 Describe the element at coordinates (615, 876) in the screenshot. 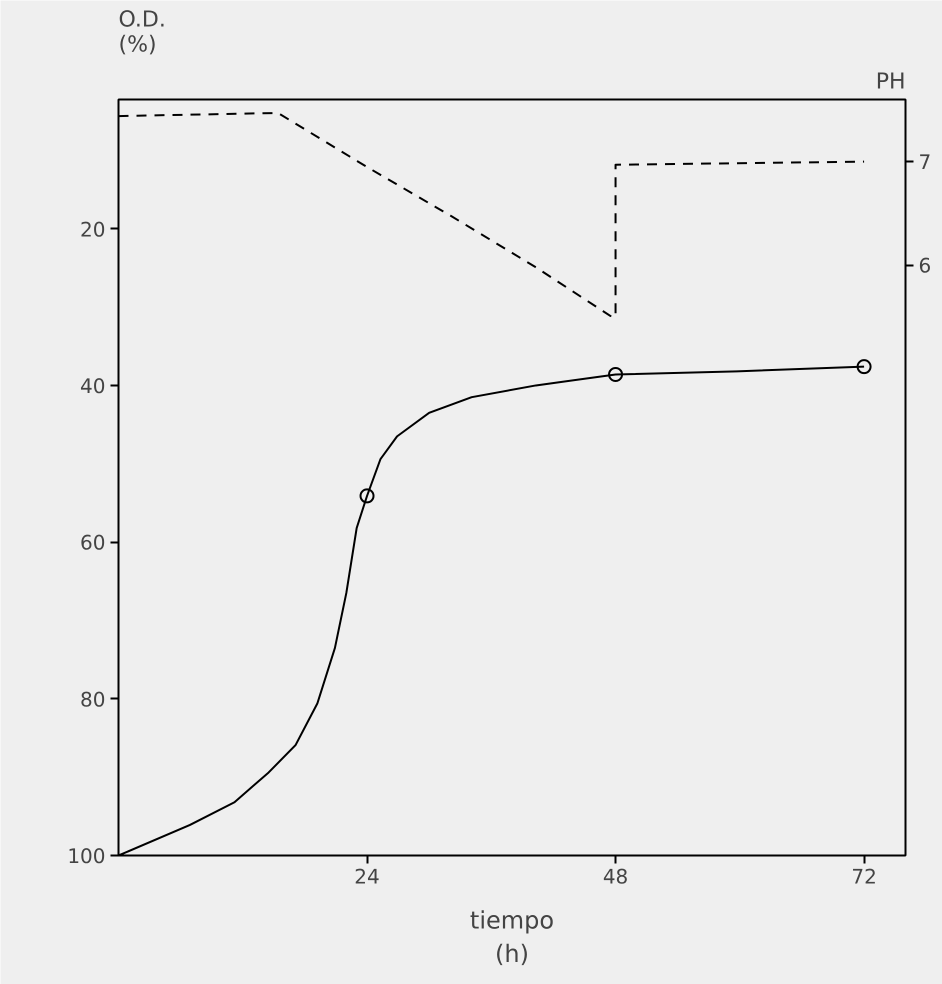

I see `x-tick-label: 48` at that location.